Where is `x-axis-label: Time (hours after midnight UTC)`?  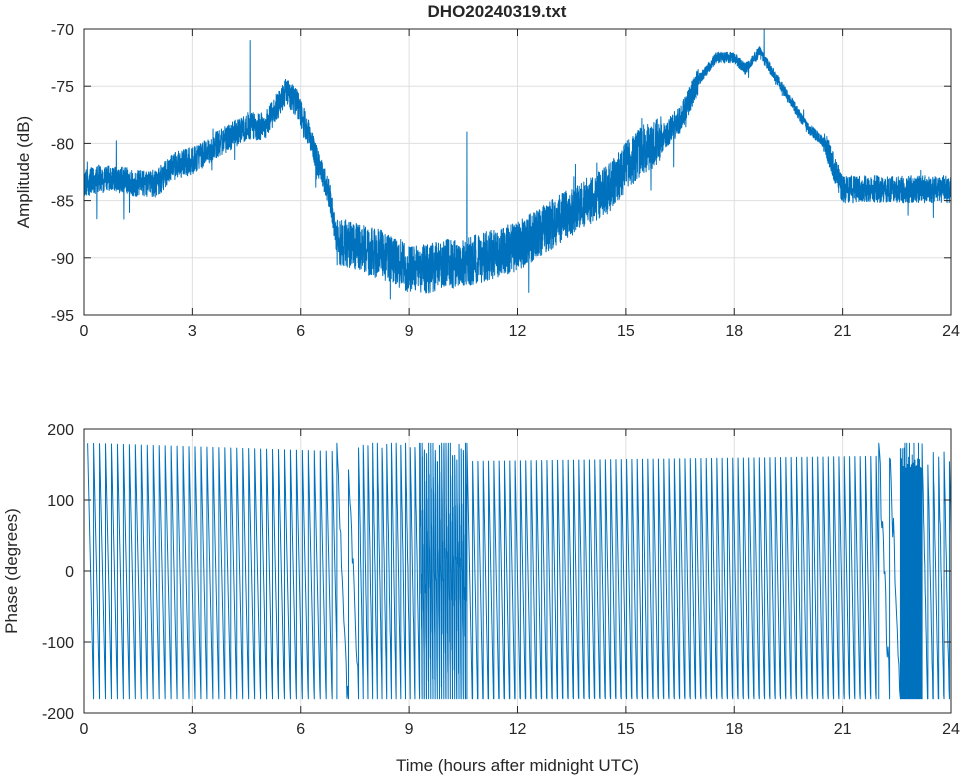
x-axis-label: Time (hours after midnight UTC) is located at coordinates (517, 765).